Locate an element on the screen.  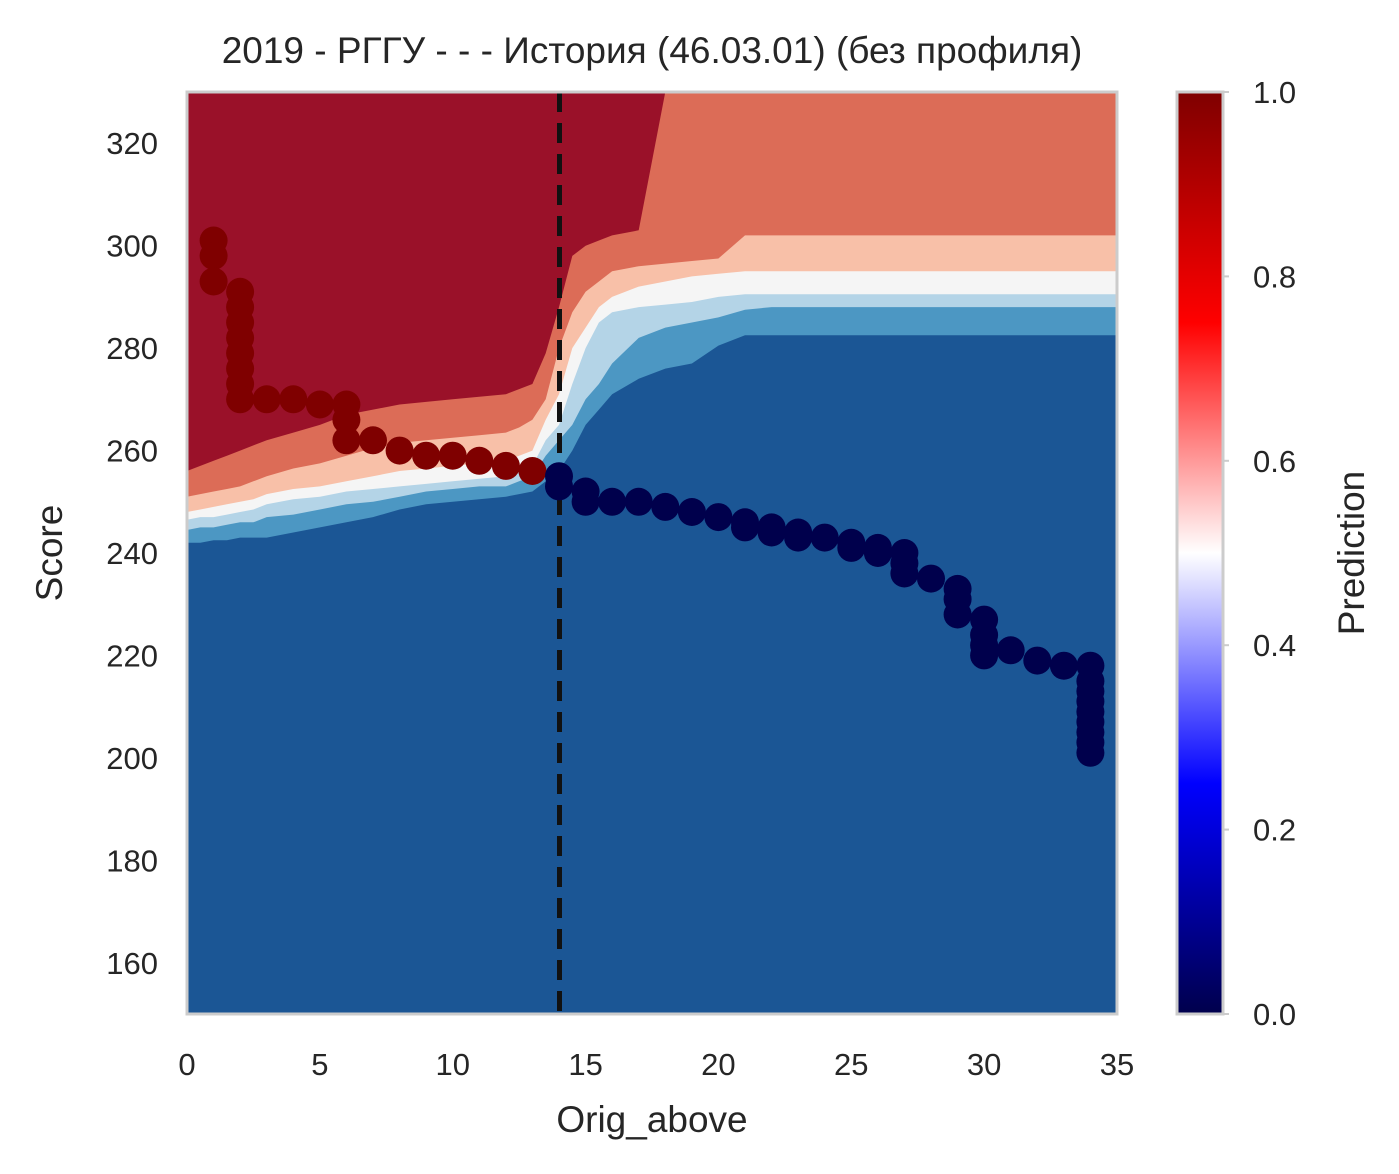
colorbar-ticks: 0.0 0.2 0.4 0.6 0.8 1.0 is located at coordinates (1259, 553).